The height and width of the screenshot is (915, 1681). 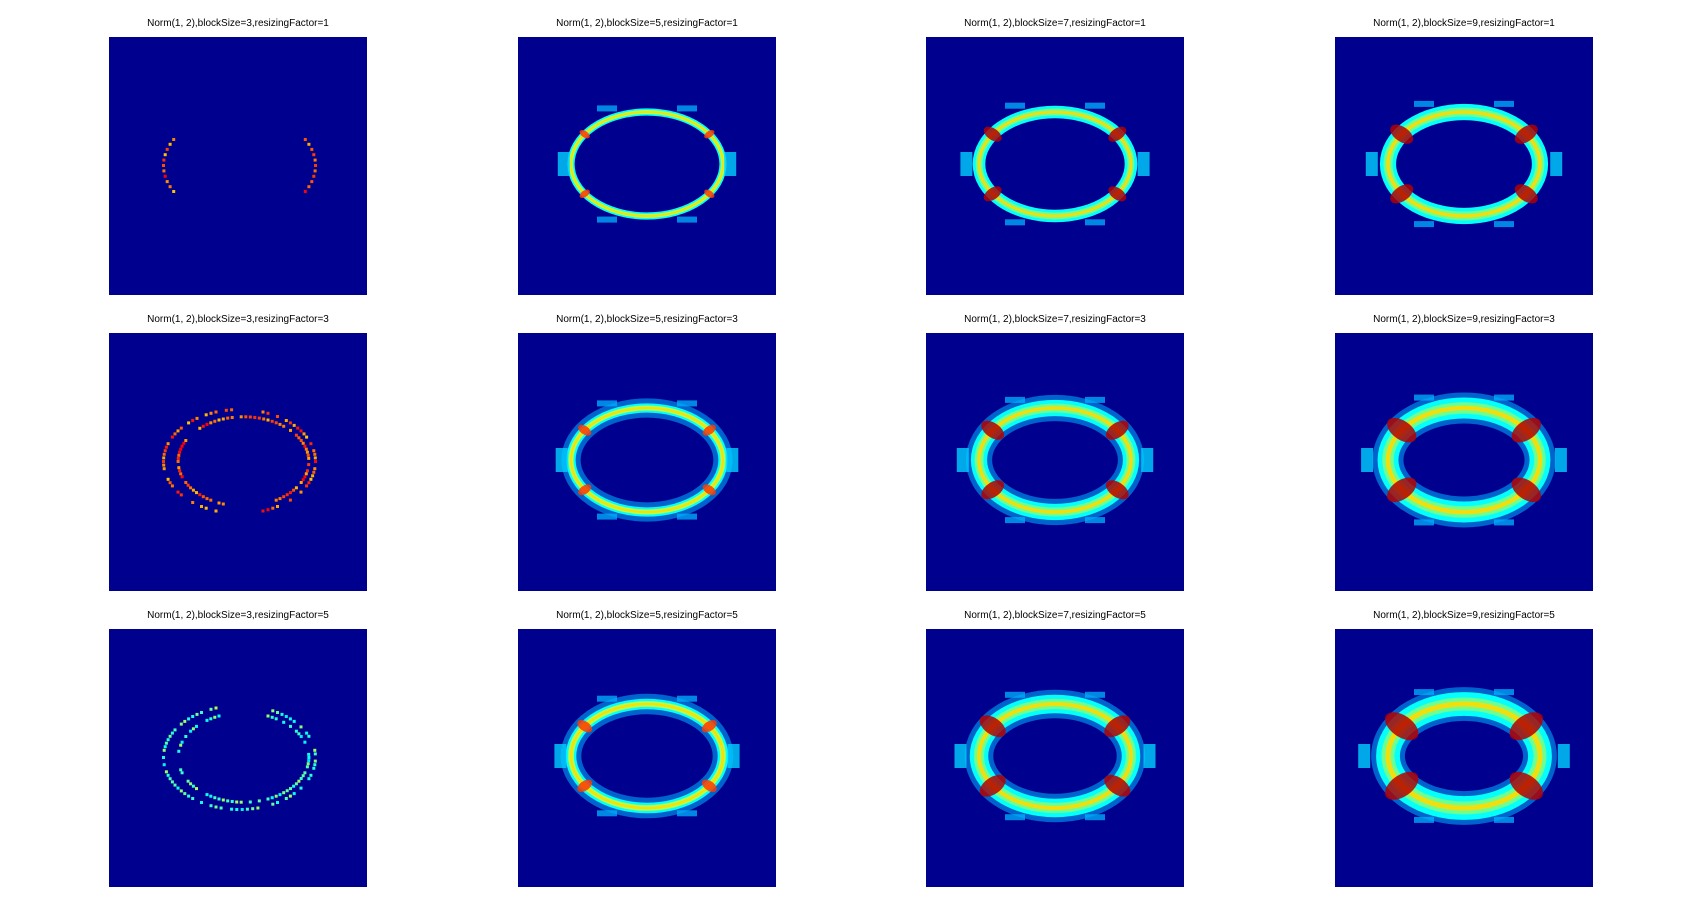 What do you see at coordinates (1055, 615) in the screenshot?
I see `panel-title: Norm(1, 2),blockSize=7,resizingFactor=5` at bounding box center [1055, 615].